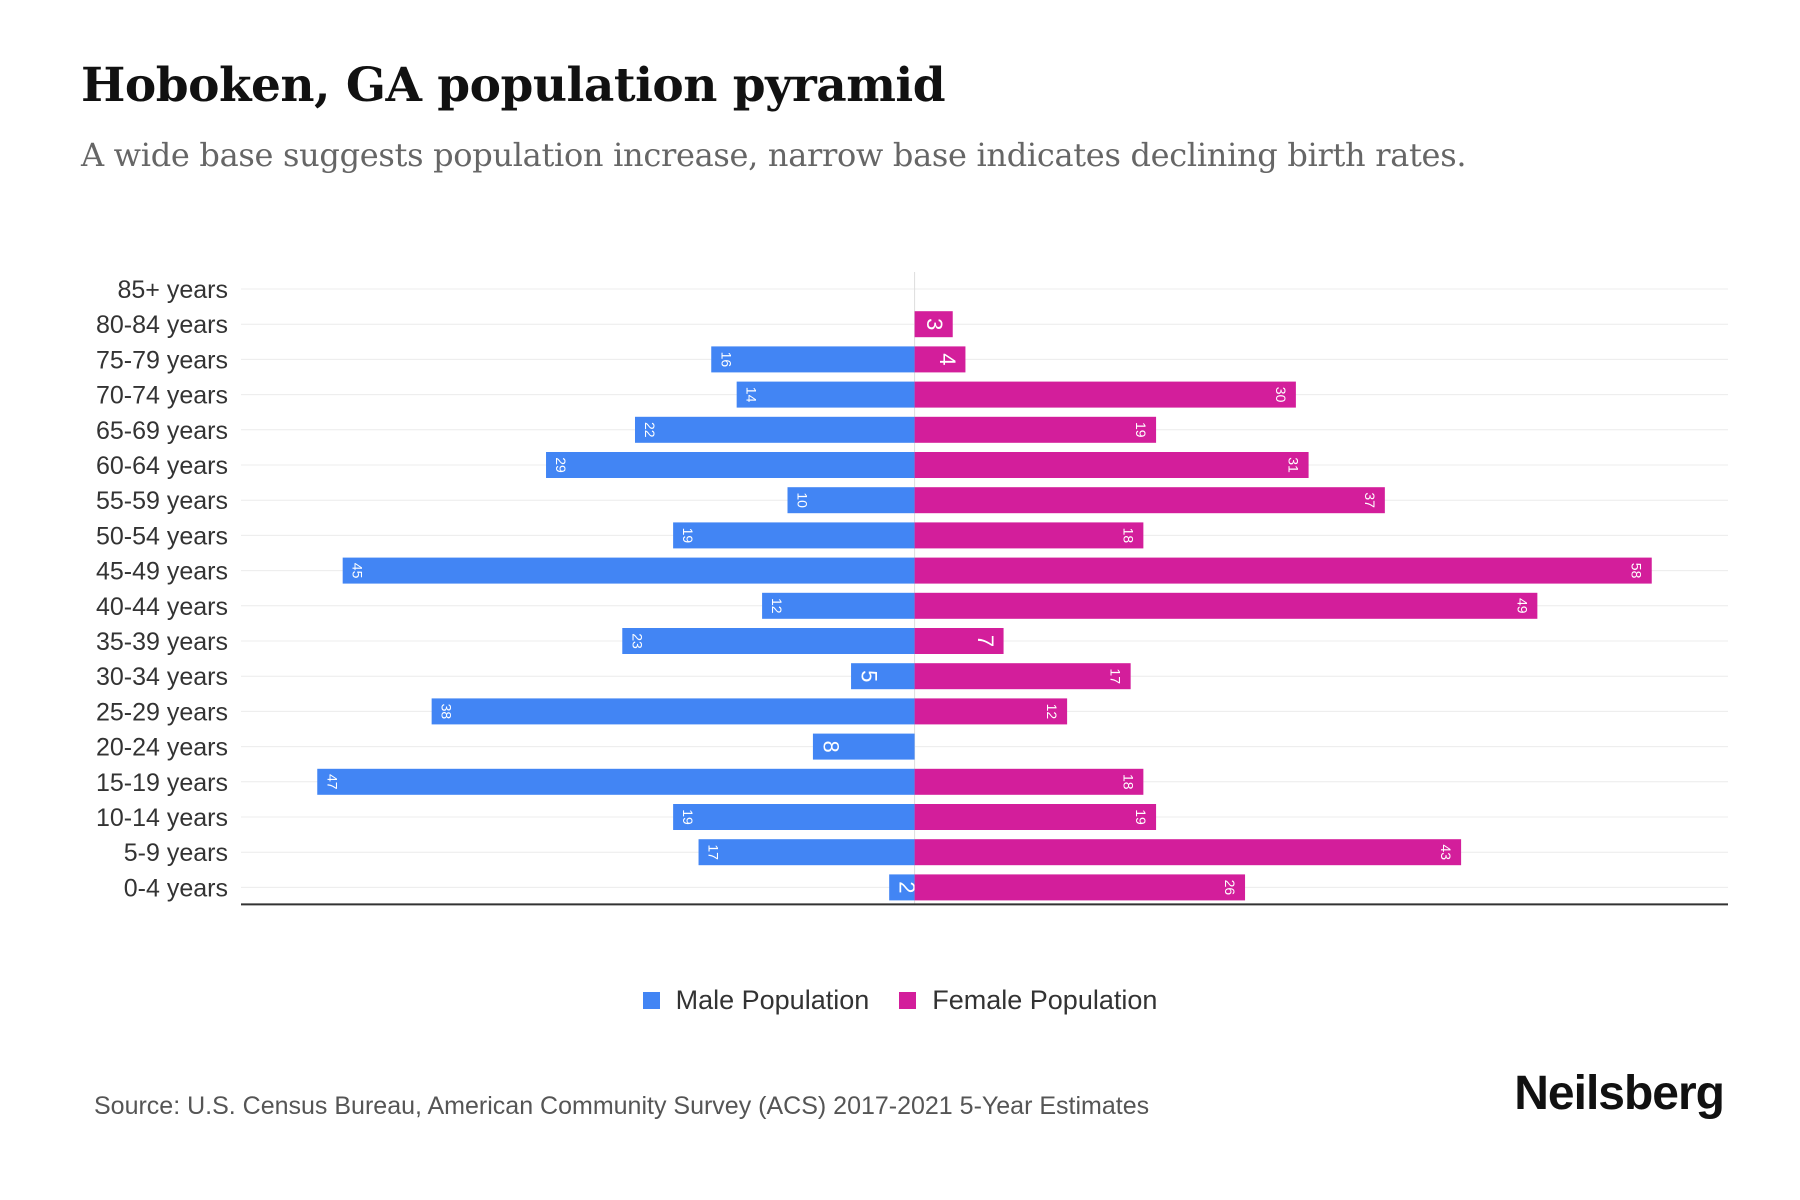 Image resolution: width=1800 pixels, height=1200 pixels. What do you see at coordinates (1052, 712) in the screenshot?
I see `value-label-female: 12` at bounding box center [1052, 712].